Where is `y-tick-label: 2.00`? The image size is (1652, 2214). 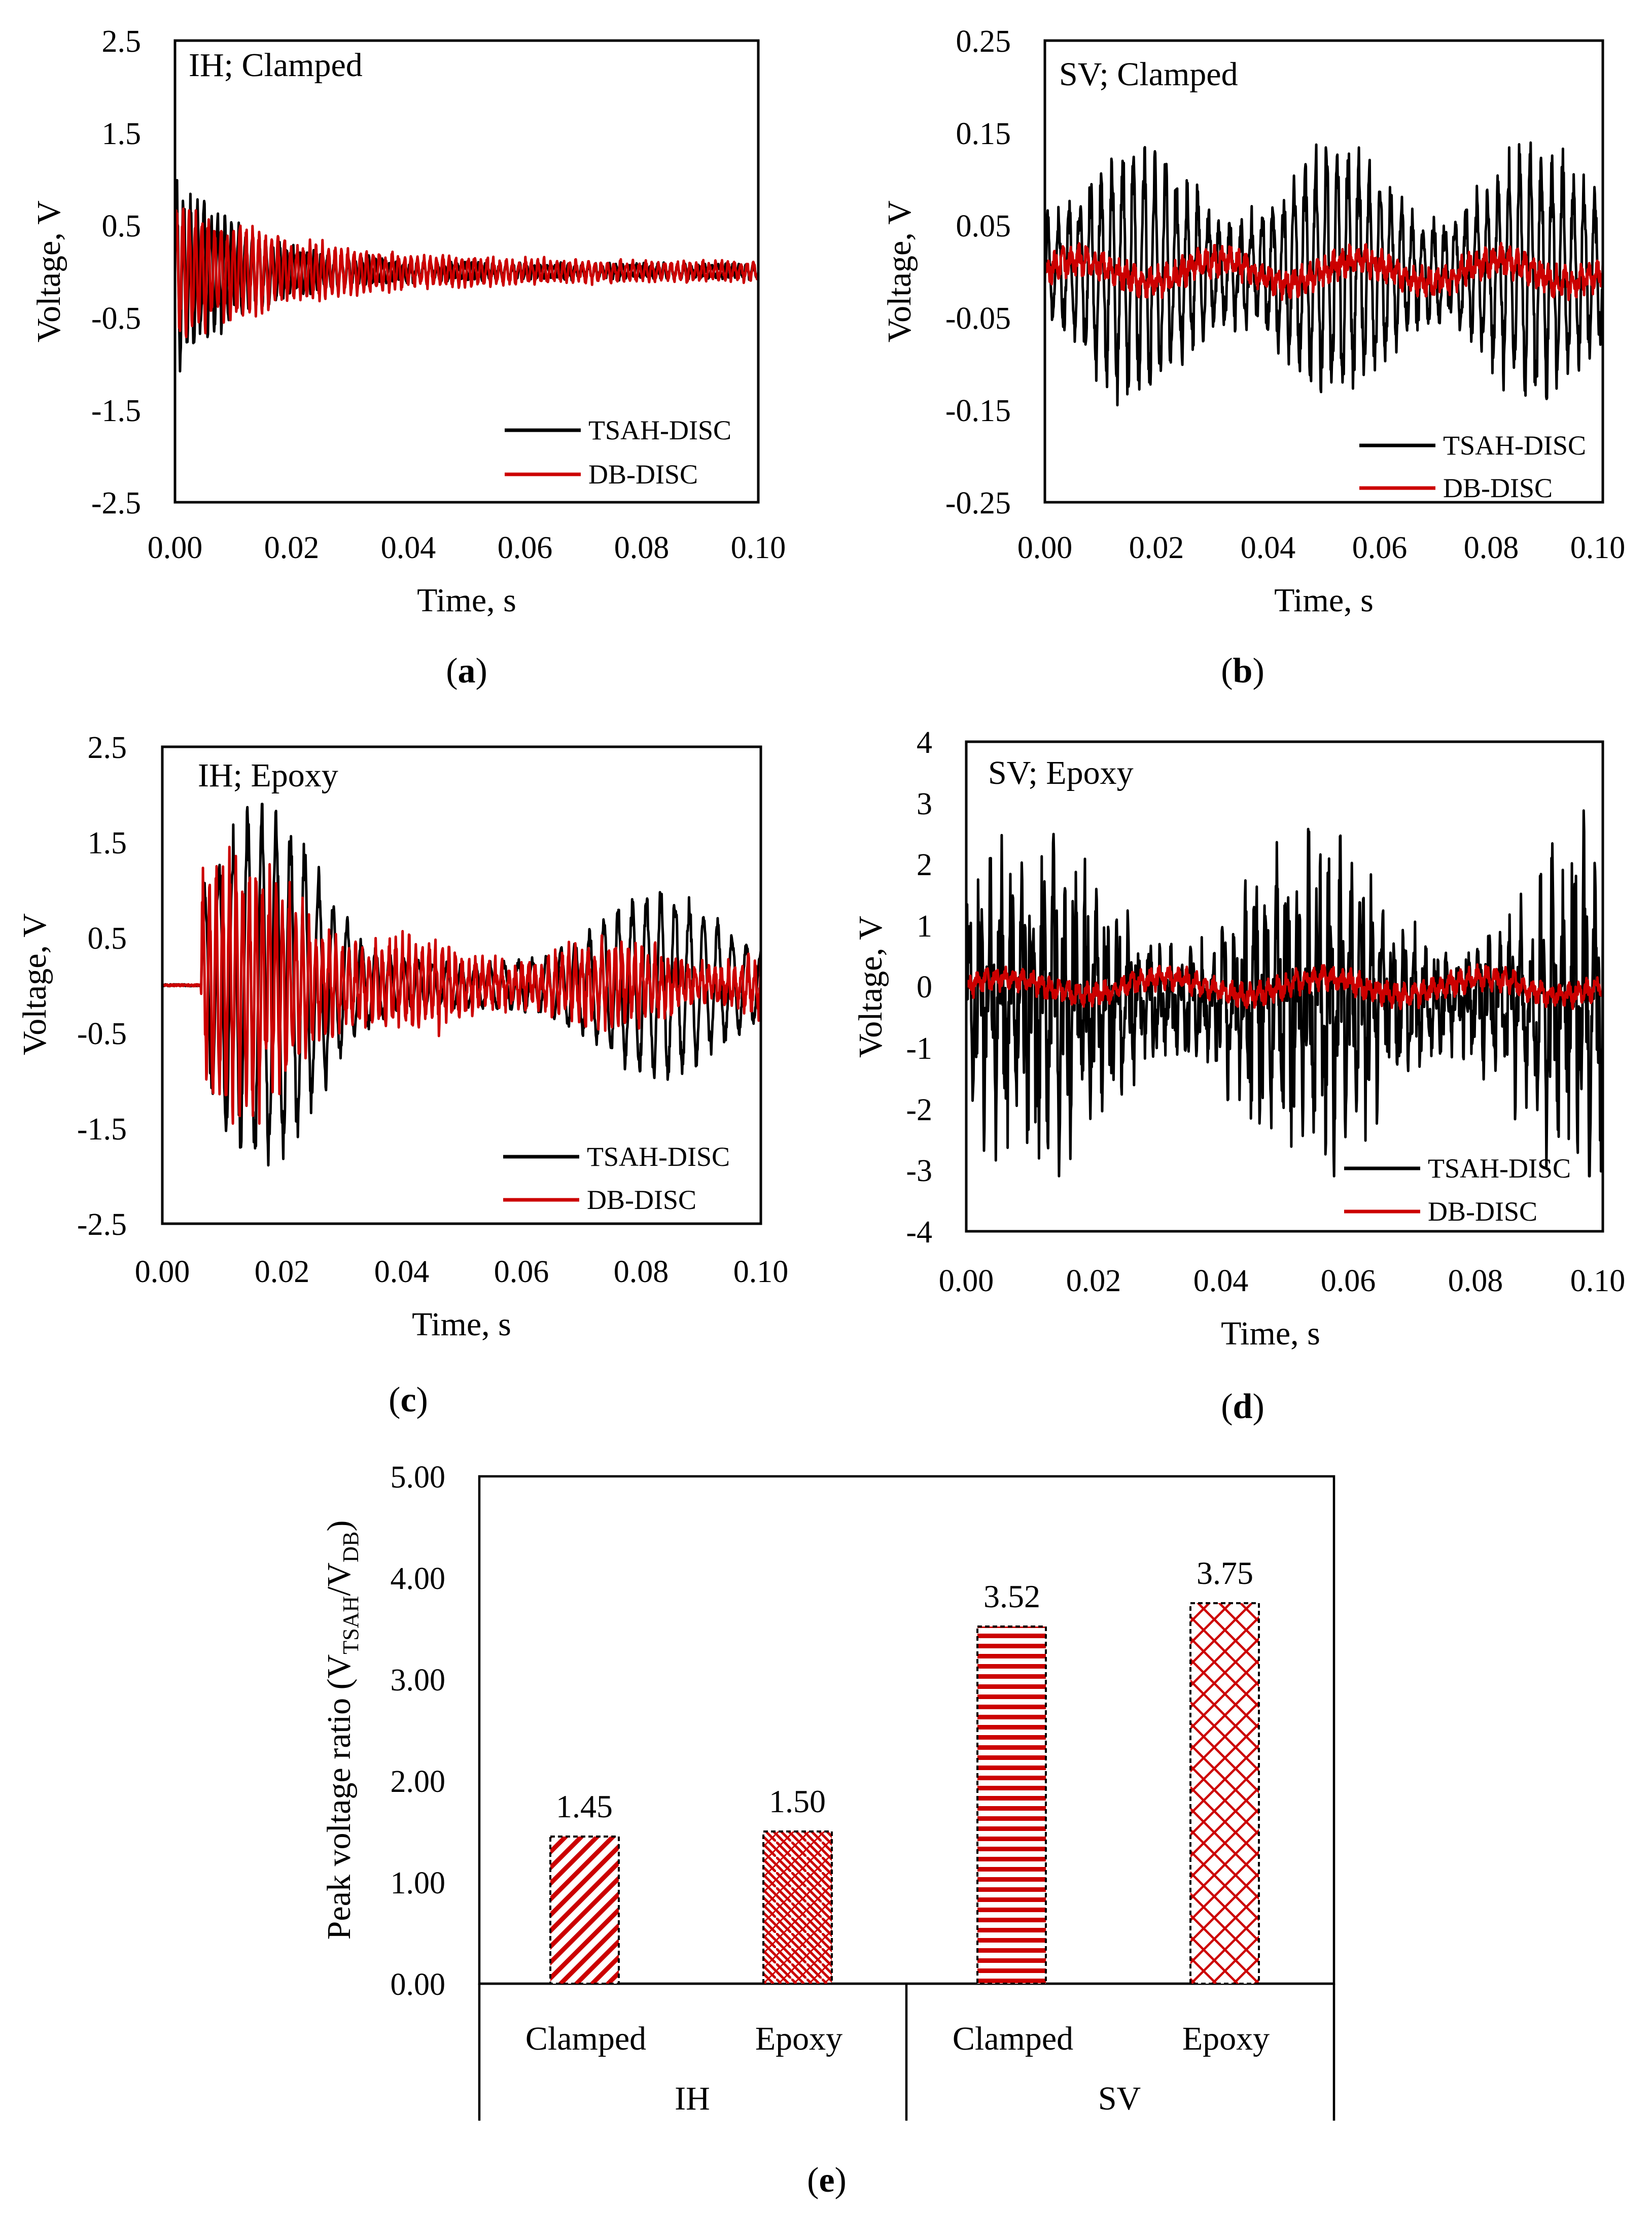 y-tick-label: 2.00 is located at coordinates (418, 1782).